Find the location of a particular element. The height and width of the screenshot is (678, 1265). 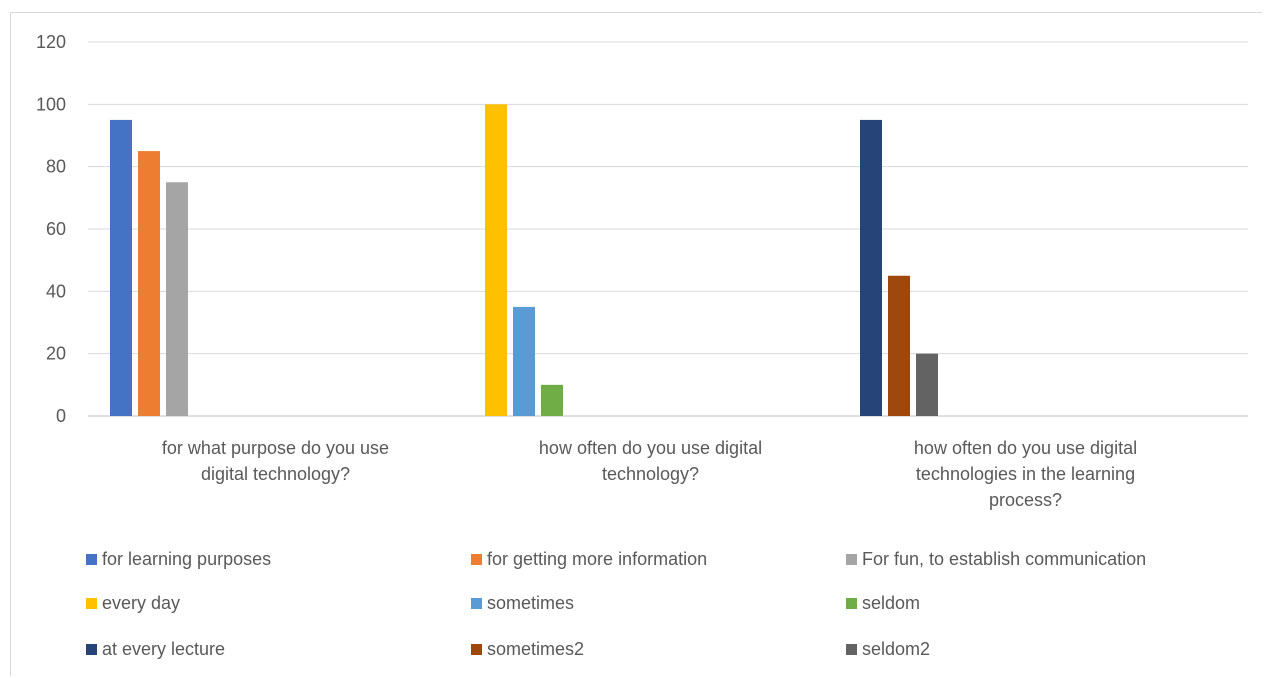

legend-label: seldom2 is located at coordinates (896, 649).